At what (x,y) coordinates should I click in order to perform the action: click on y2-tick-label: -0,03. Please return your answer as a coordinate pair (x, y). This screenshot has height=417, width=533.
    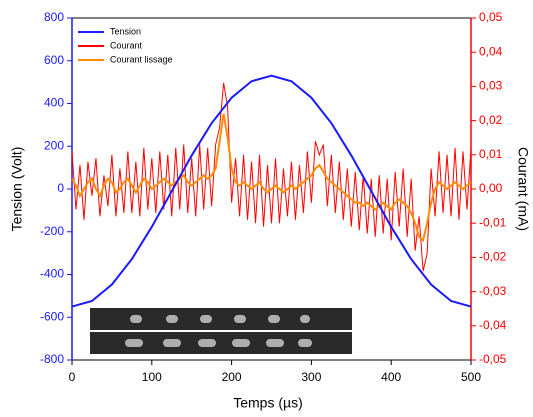
    Looking at the image, I should click on (493, 291).